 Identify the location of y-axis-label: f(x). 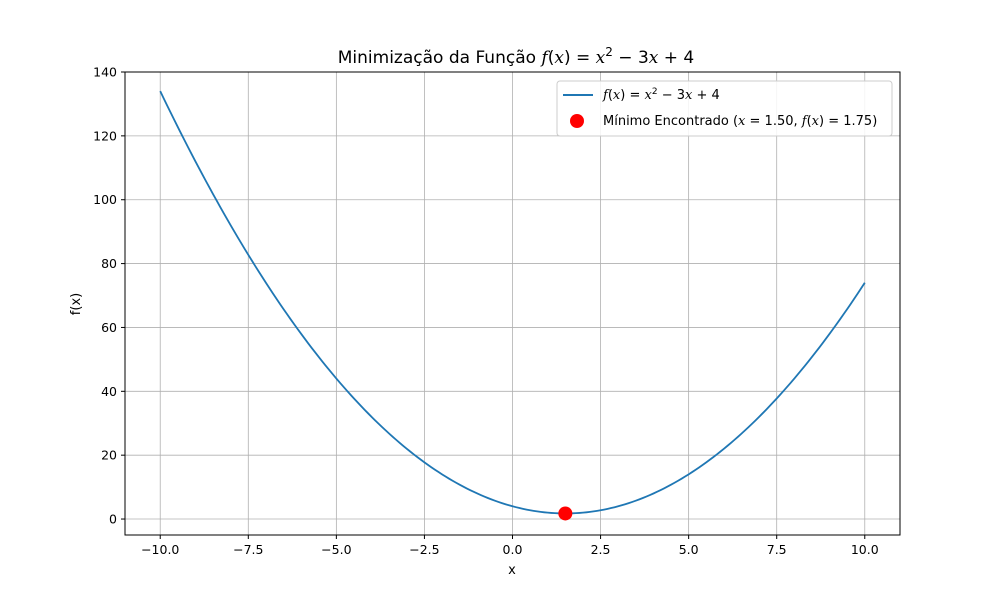
(76, 304).